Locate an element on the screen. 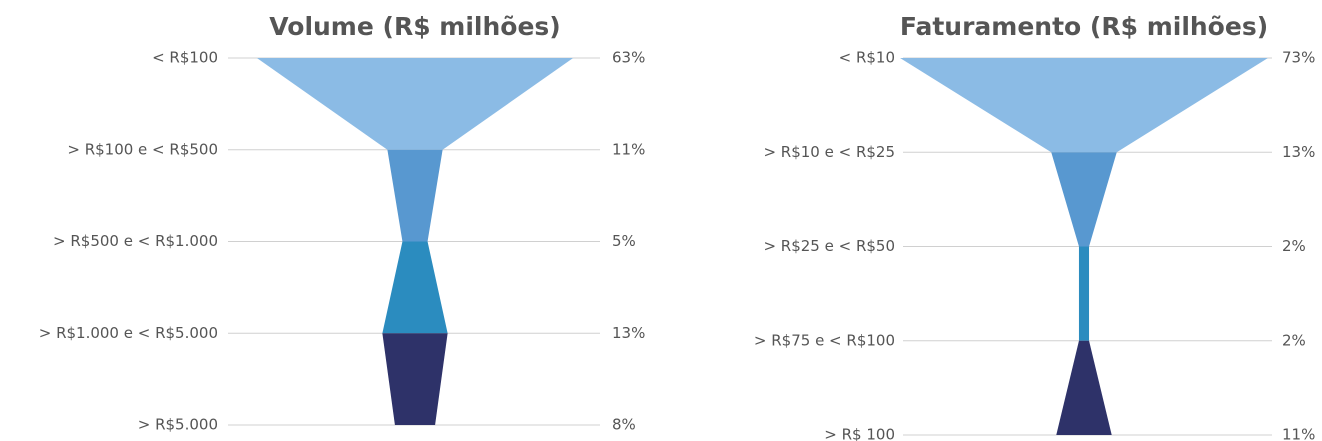  category-label: > R$500 e < R$1.000 is located at coordinates (135, 241).